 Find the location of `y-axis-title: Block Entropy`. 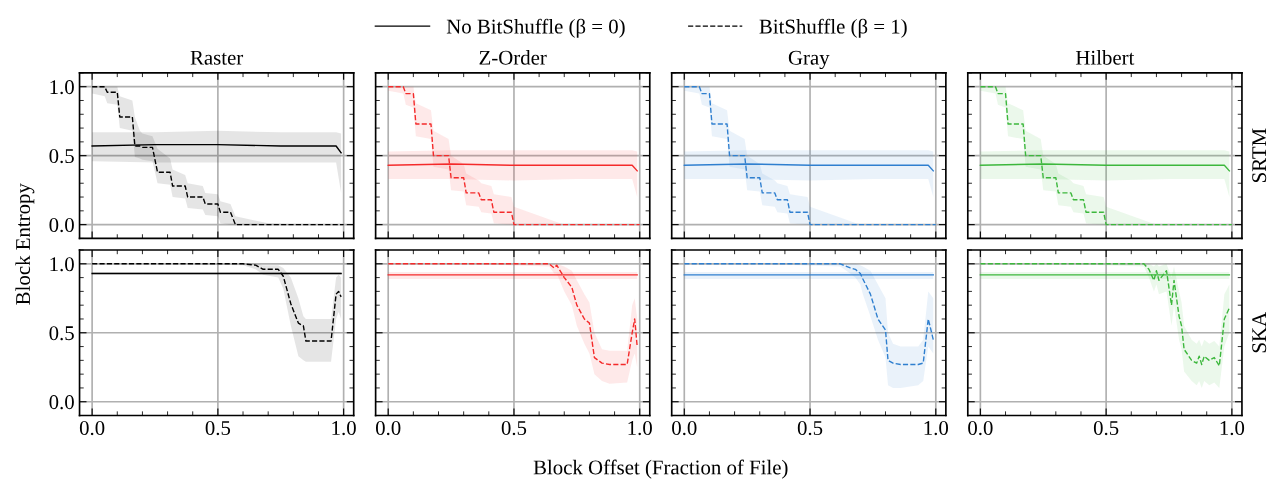

y-axis-title: Block Entropy is located at coordinates (25, 244).